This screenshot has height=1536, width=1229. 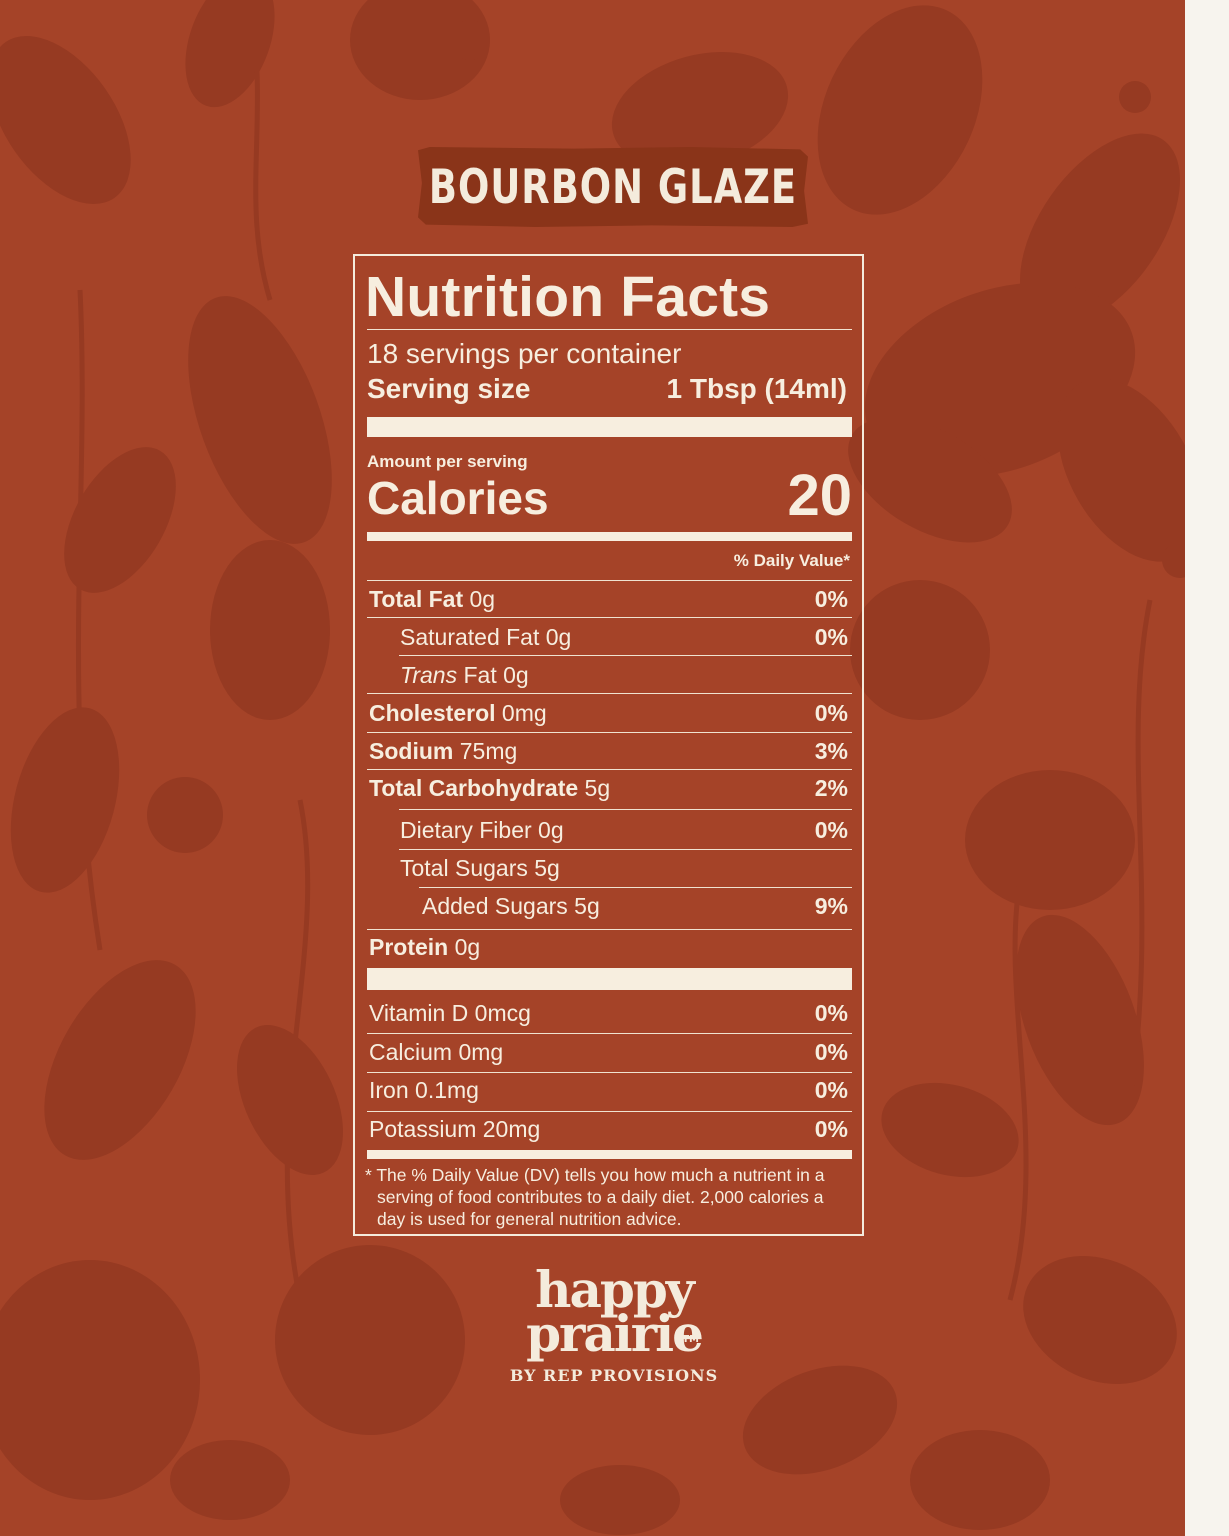 I want to click on vitamin-amount: 0mg, so click(x=481, y=1052).